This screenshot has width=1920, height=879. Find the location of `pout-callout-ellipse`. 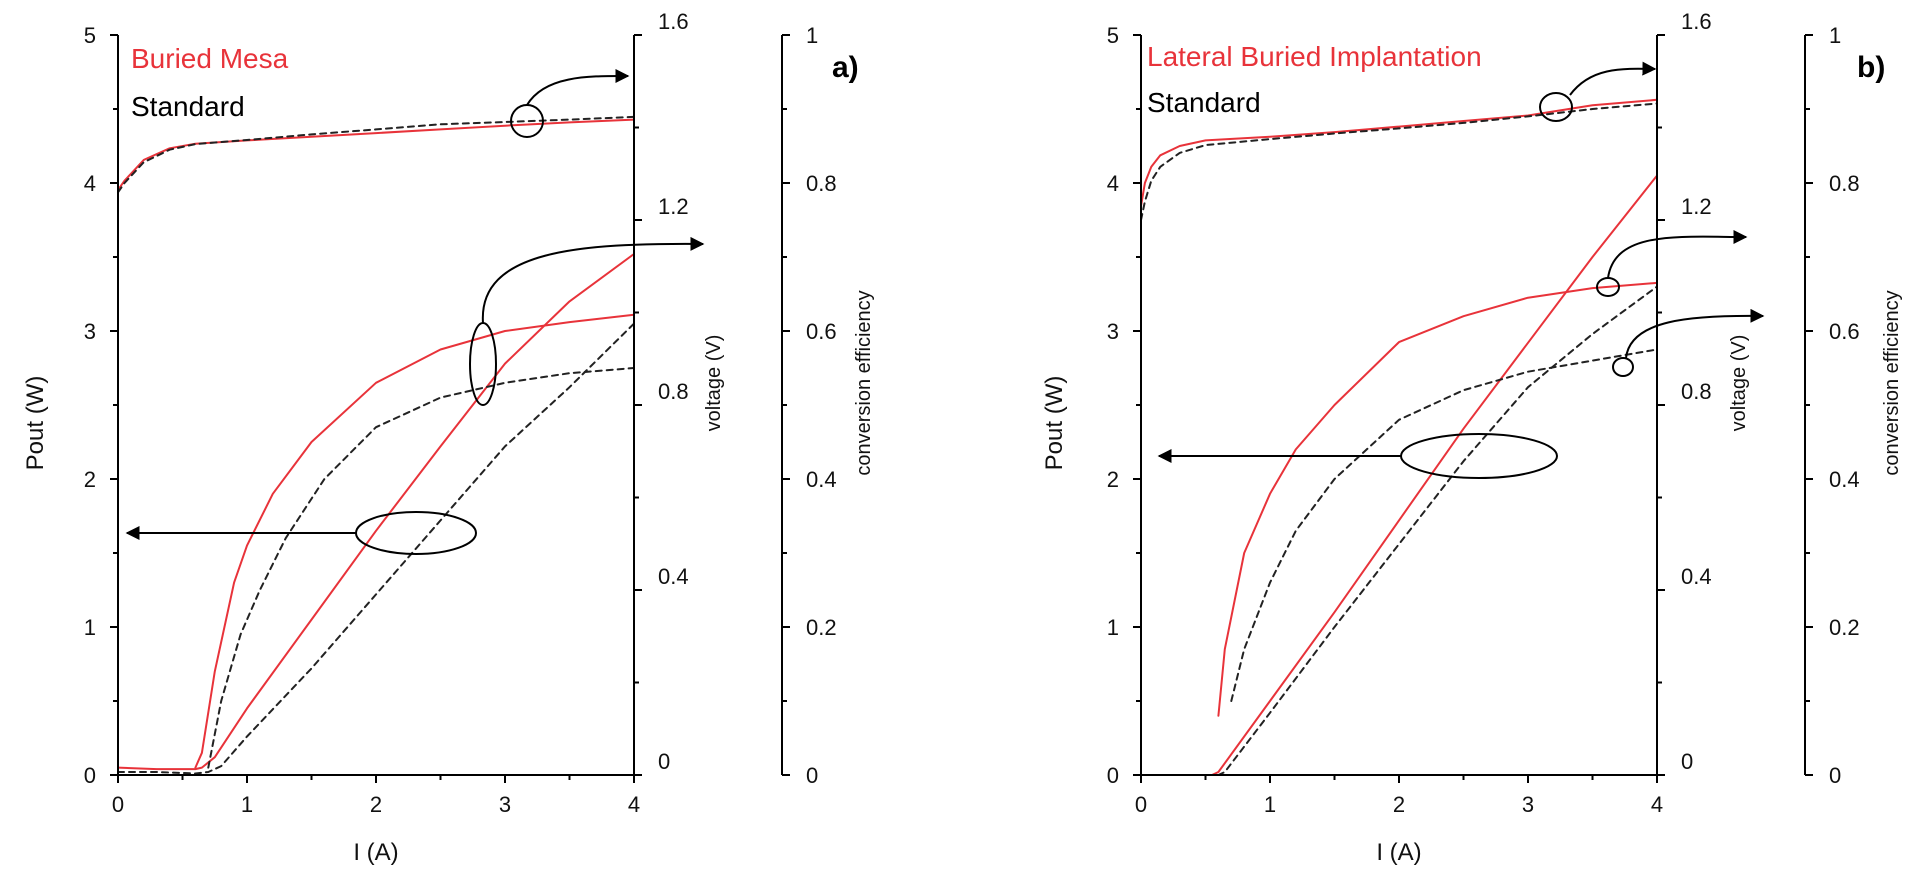

pout-callout-ellipse is located at coordinates (1479, 456).